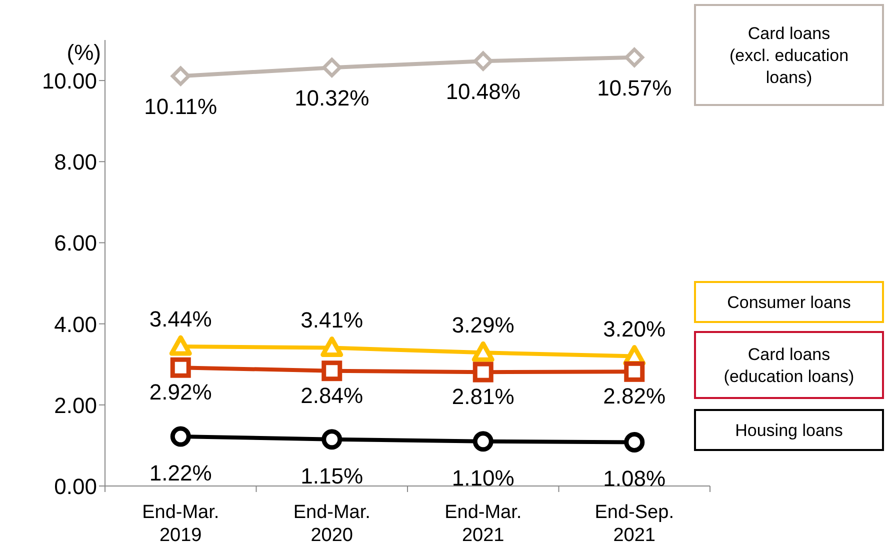 This screenshot has height=557, width=885. I want to click on data-label: 10.48%, so click(483, 91).